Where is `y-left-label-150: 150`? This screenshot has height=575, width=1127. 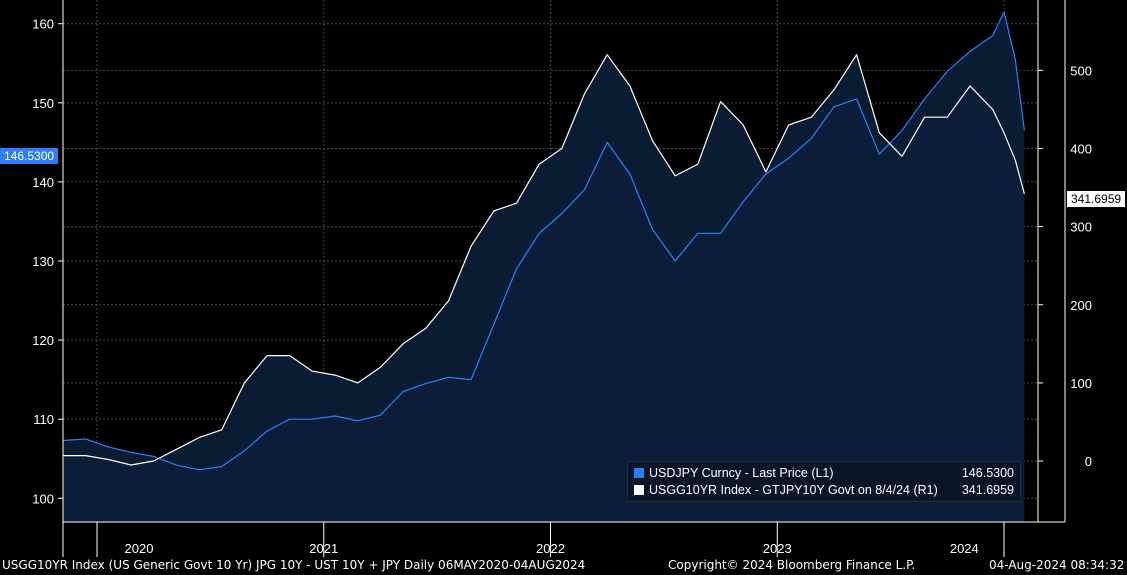 y-left-label-150: 150 is located at coordinates (43, 103).